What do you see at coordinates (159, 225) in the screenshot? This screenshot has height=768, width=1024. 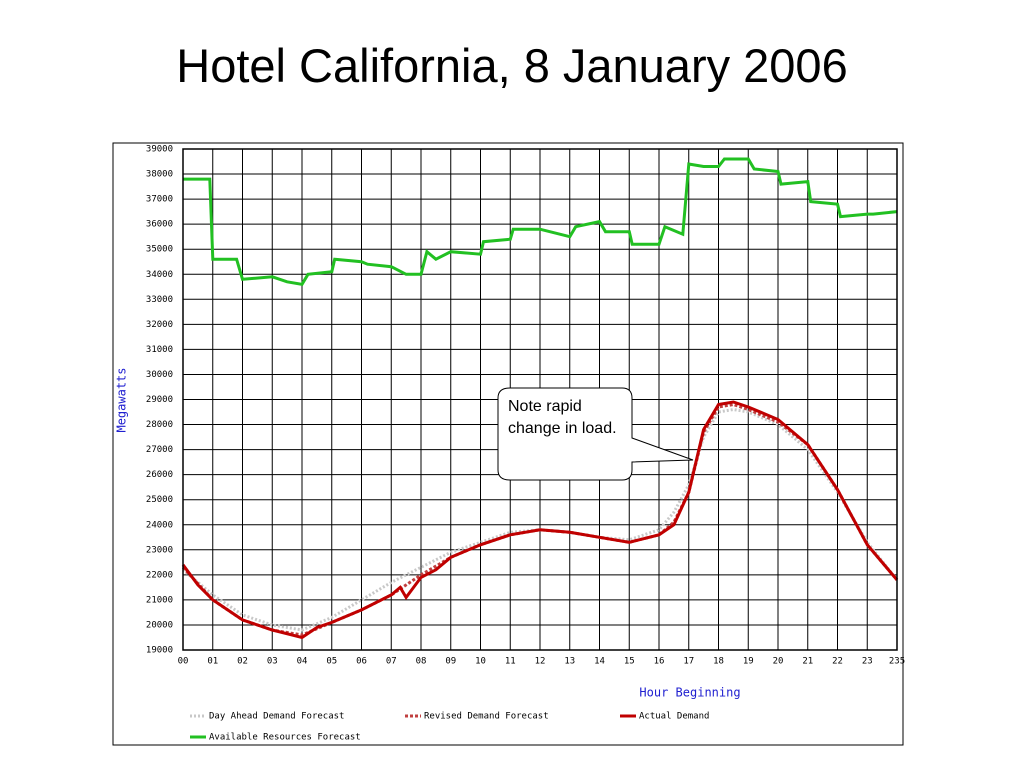 I see `y-tick-label: 36000` at bounding box center [159, 225].